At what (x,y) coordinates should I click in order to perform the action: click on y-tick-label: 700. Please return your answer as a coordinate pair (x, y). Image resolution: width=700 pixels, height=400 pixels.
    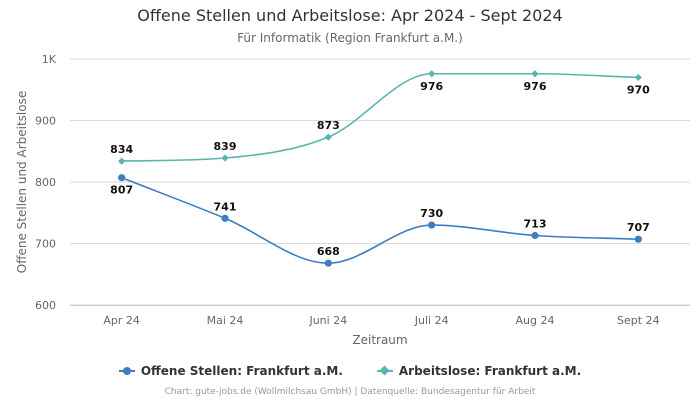
    Looking at the image, I should click on (45, 244).